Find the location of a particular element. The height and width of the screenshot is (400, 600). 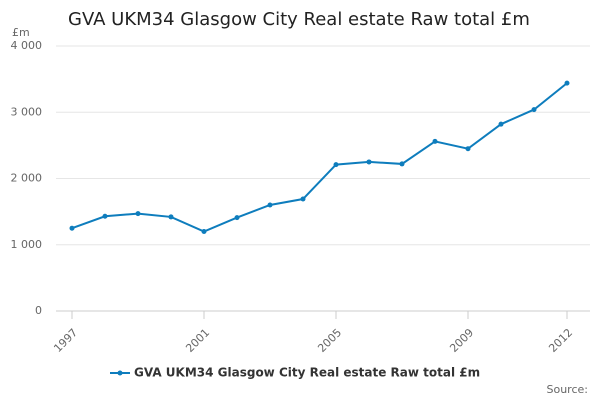

y-axis-label: £m is located at coordinates (21, 32).